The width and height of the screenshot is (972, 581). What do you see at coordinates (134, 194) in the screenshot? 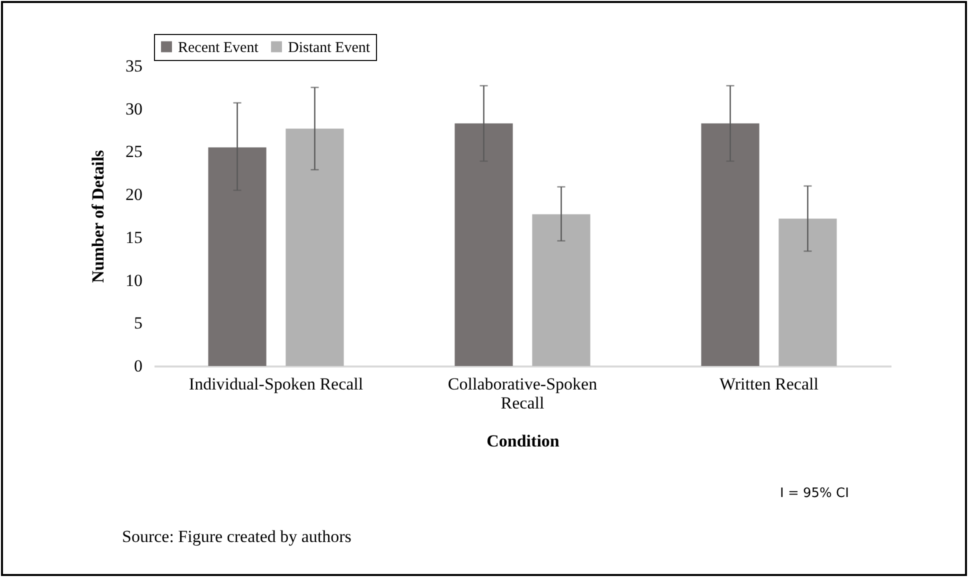
I see `y-tick-label: 20` at bounding box center [134, 194].